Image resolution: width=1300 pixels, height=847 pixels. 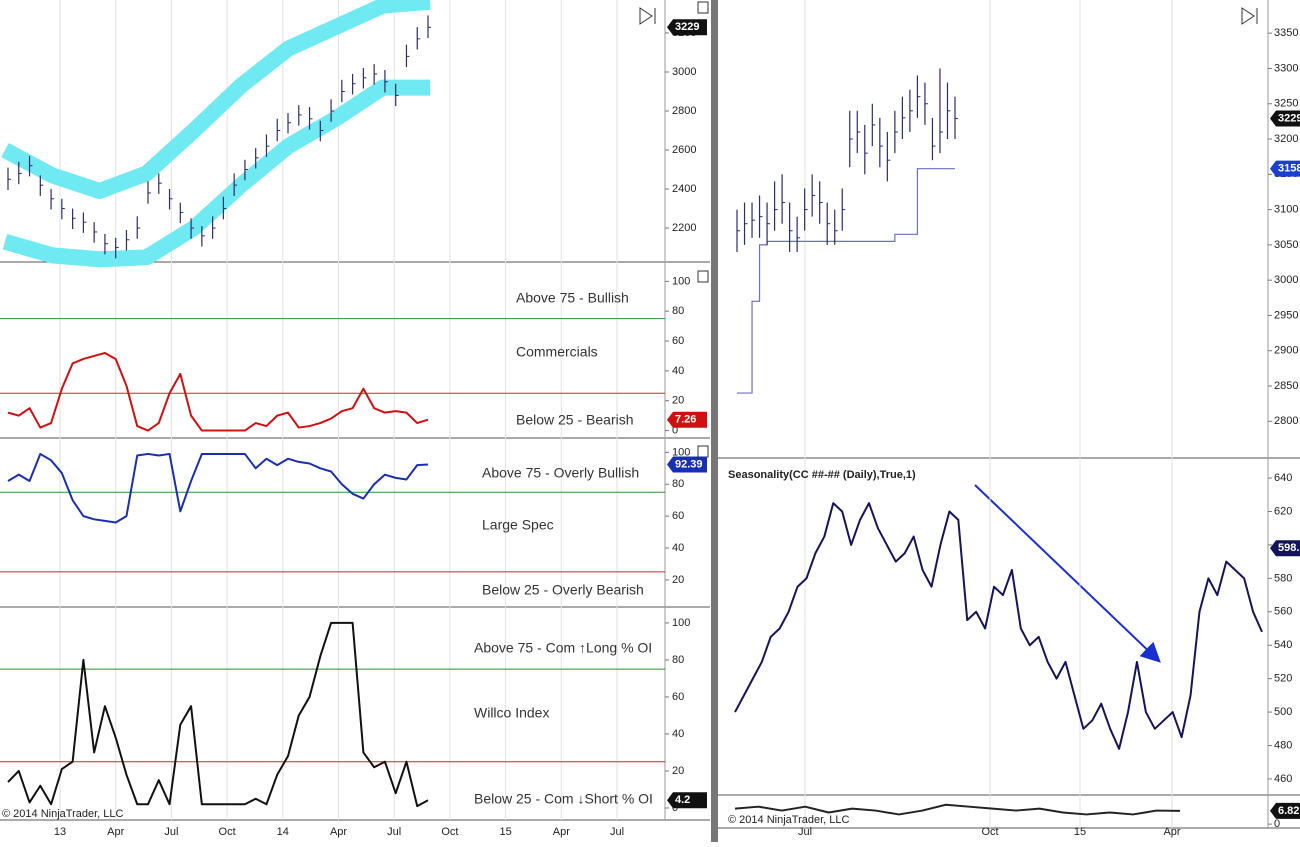 I want to click on y-tick-label: 3050, so click(x=1286, y=245).